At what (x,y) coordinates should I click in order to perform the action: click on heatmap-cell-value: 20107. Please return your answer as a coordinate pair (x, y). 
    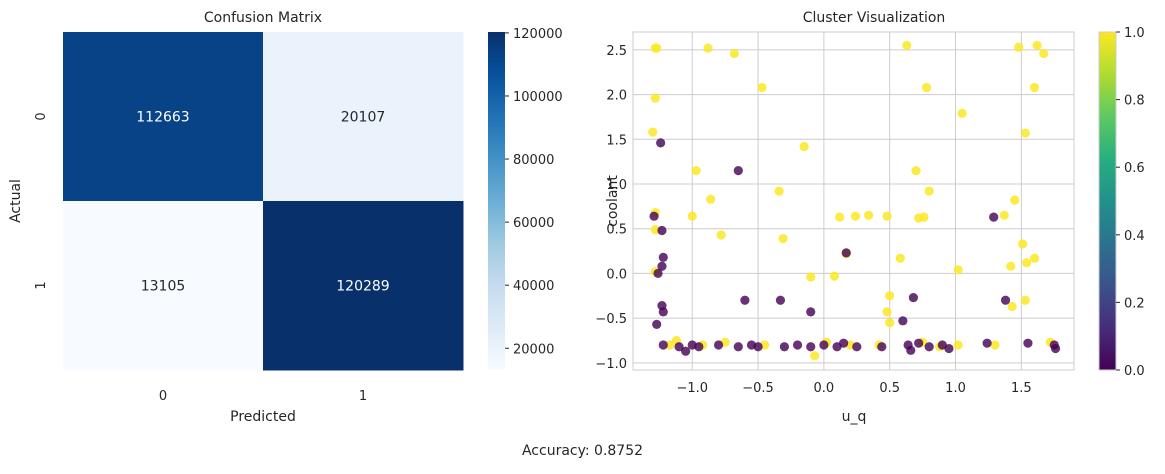
    Looking at the image, I should click on (363, 118).